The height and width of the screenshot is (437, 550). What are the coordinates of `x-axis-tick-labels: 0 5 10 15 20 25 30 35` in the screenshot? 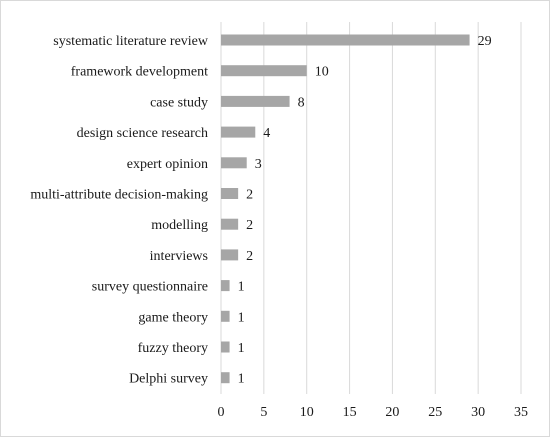 It's located at (373, 412).